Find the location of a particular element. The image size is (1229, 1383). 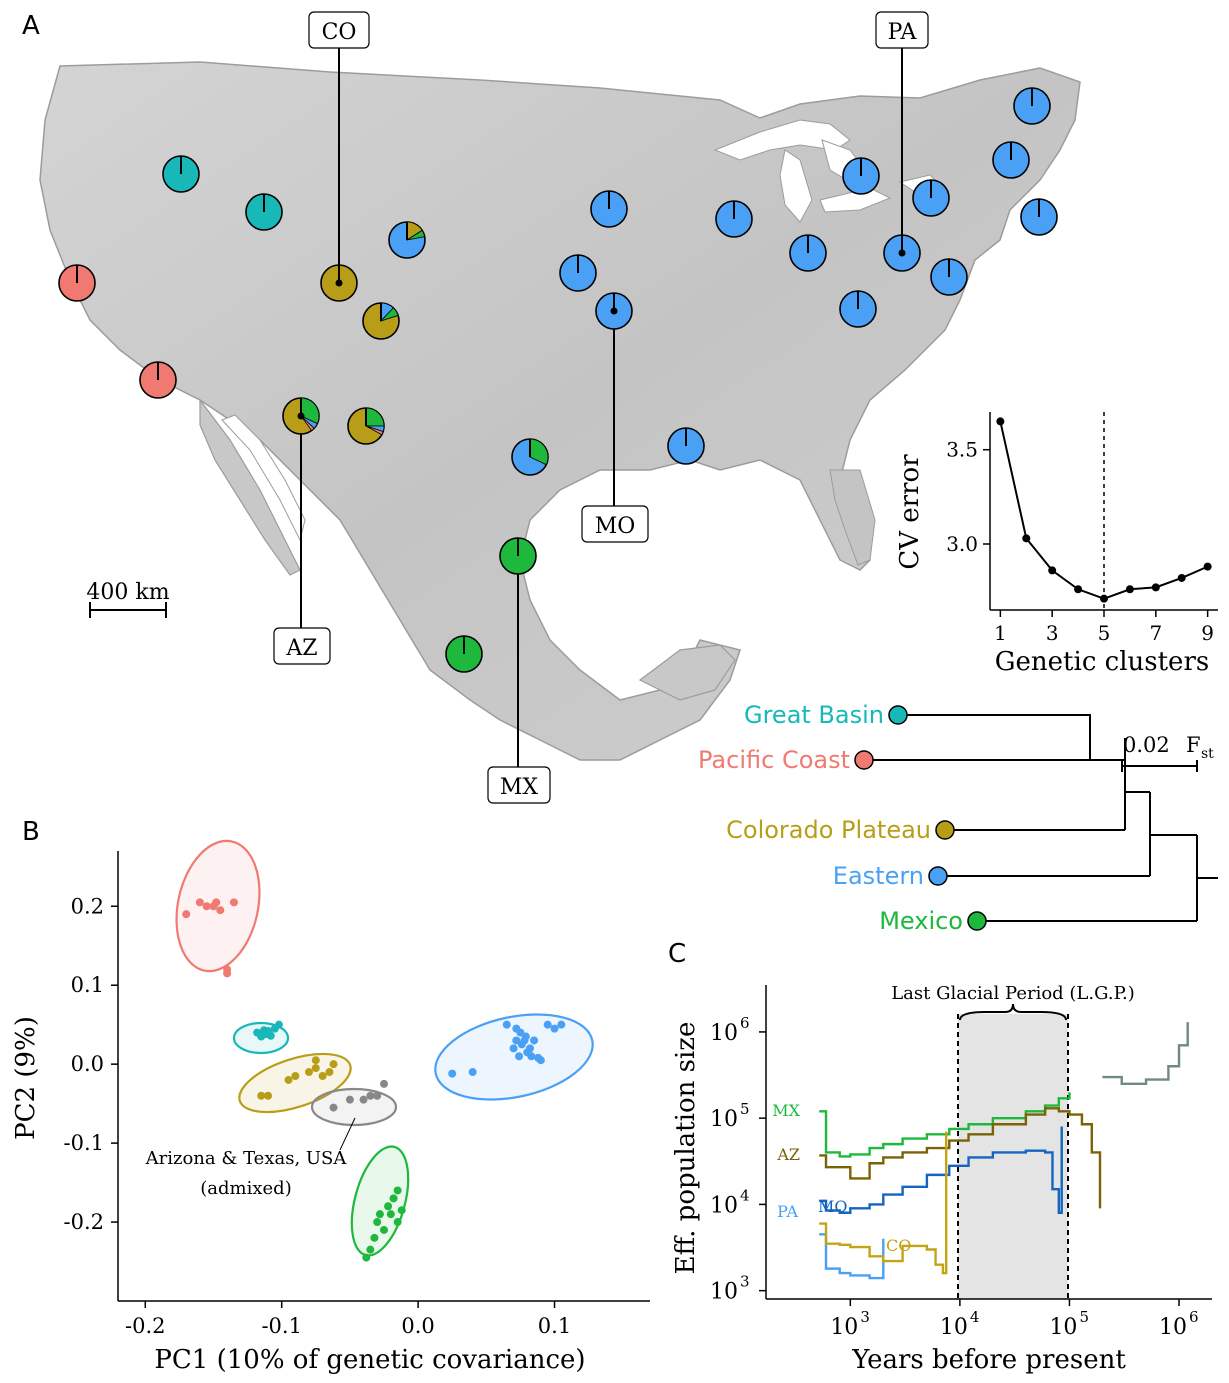

site-pin-pa: PA is located at coordinates (902, 132).